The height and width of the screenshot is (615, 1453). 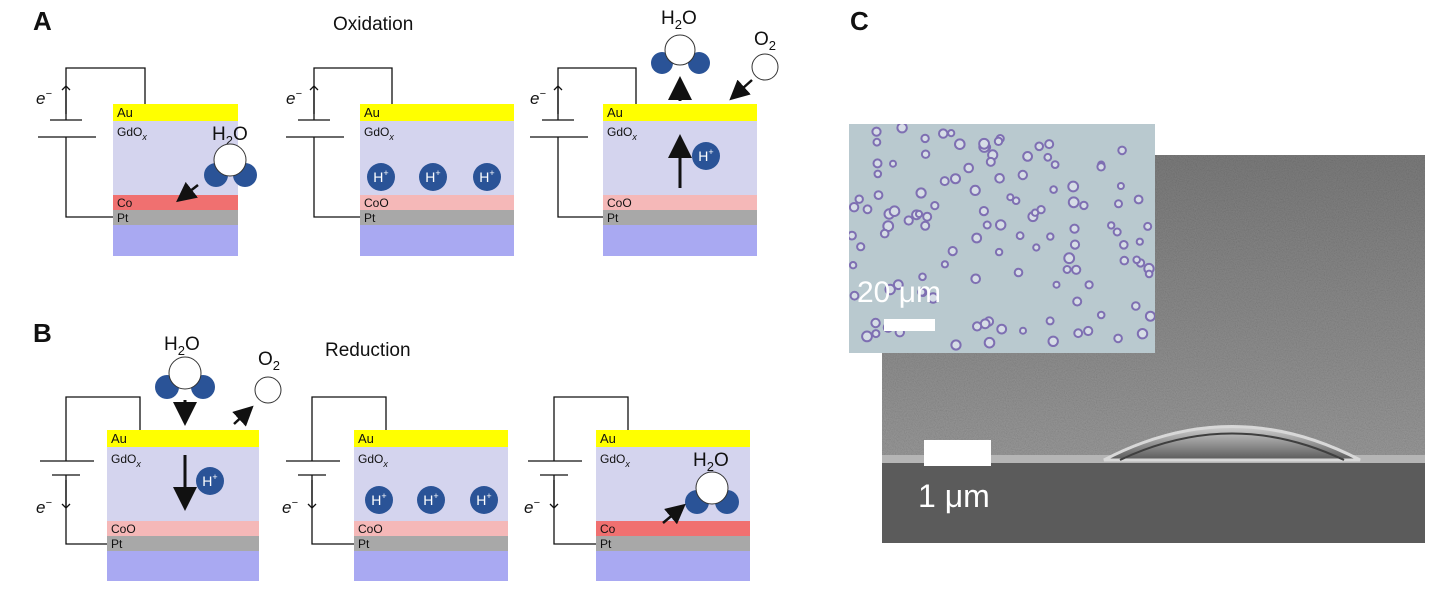 What do you see at coordinates (146, 161) in the screenshot?
I see `cell-a1: Au GdOx Co Pt e− H2O` at bounding box center [146, 161].